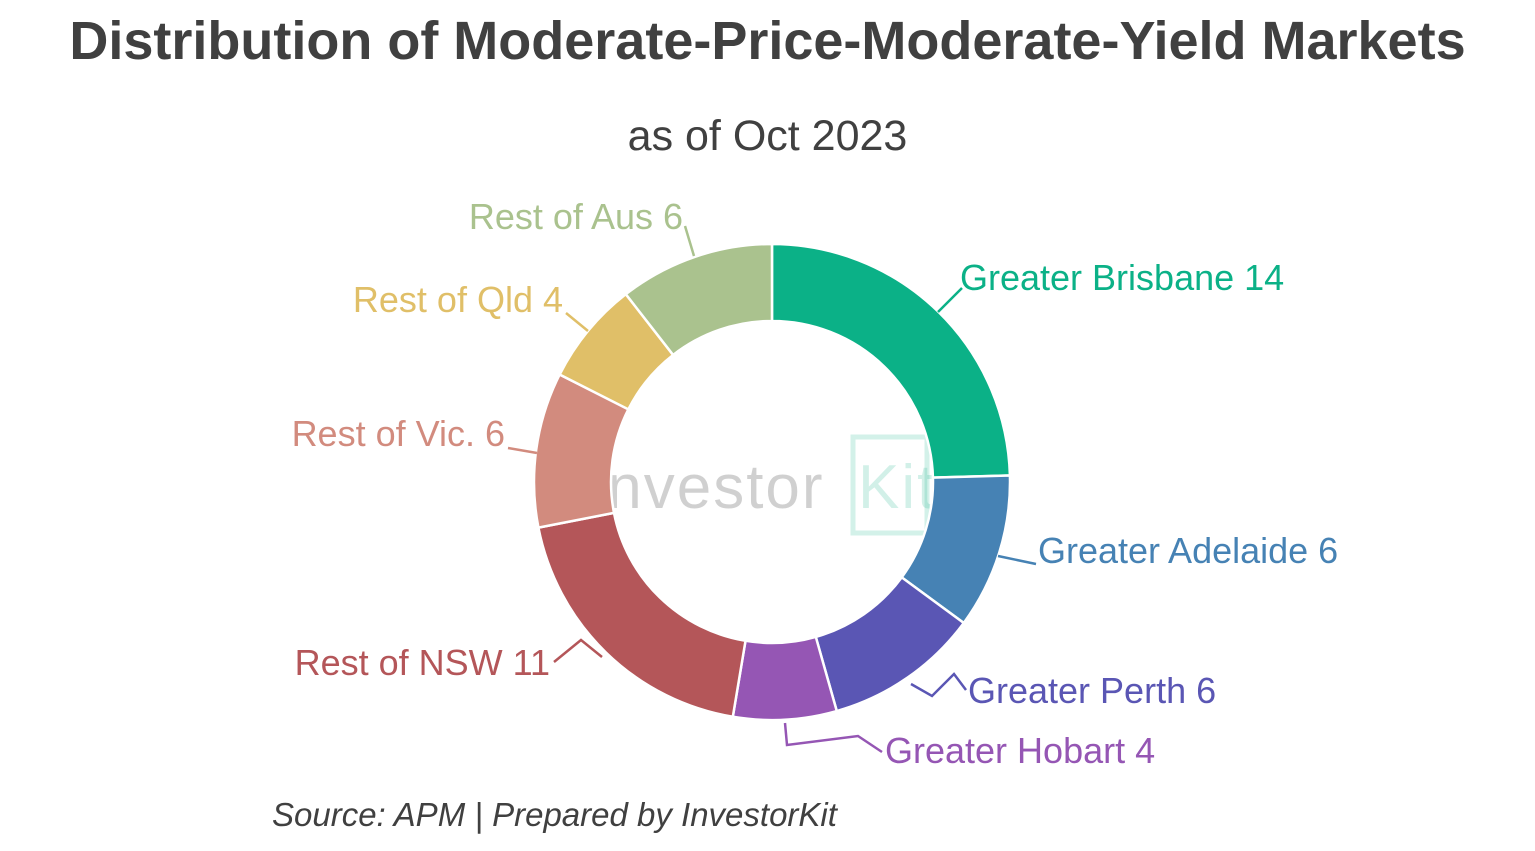 The height and width of the screenshot is (851, 1535). Describe the element at coordinates (897, 487) in the screenshot. I see `watermark-kit: Kit` at that location.